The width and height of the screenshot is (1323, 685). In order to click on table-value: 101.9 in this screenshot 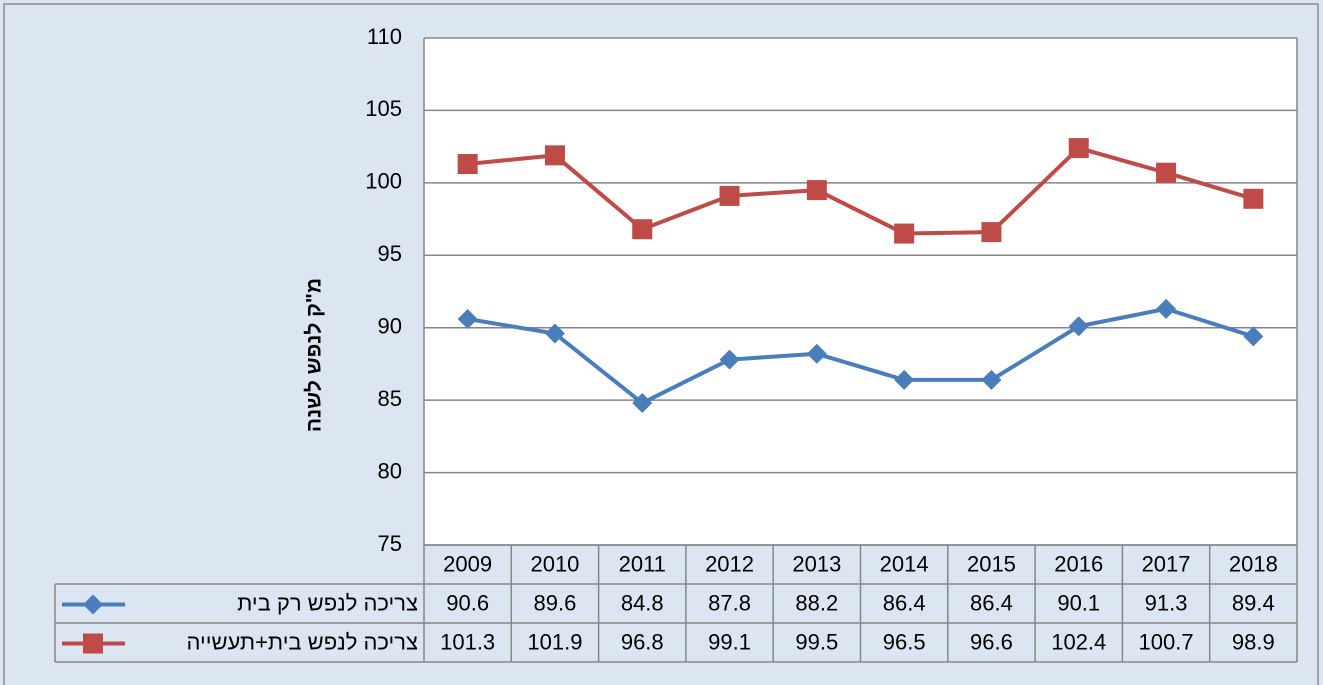, I will do `click(554, 641)`.